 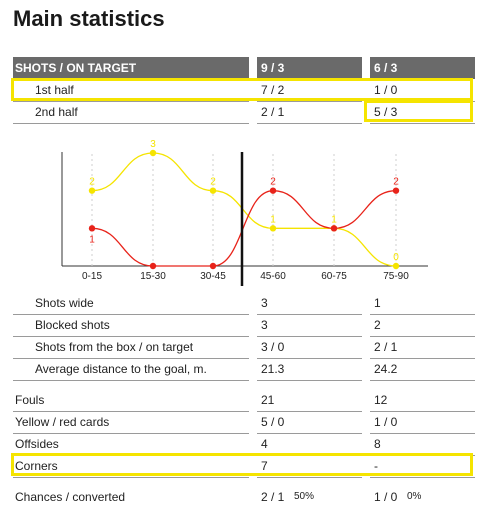 What do you see at coordinates (422, 400) in the screenshot?
I see `stat-team2-value: 12` at bounding box center [422, 400].